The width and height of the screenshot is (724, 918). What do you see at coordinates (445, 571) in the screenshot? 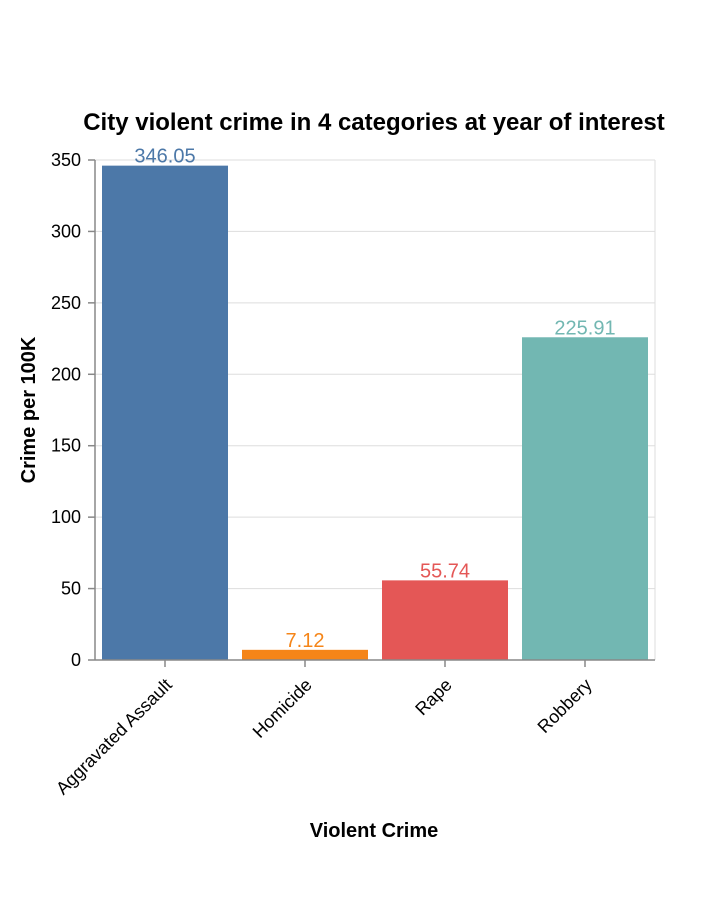
I see `data-label: 55.74` at bounding box center [445, 571].